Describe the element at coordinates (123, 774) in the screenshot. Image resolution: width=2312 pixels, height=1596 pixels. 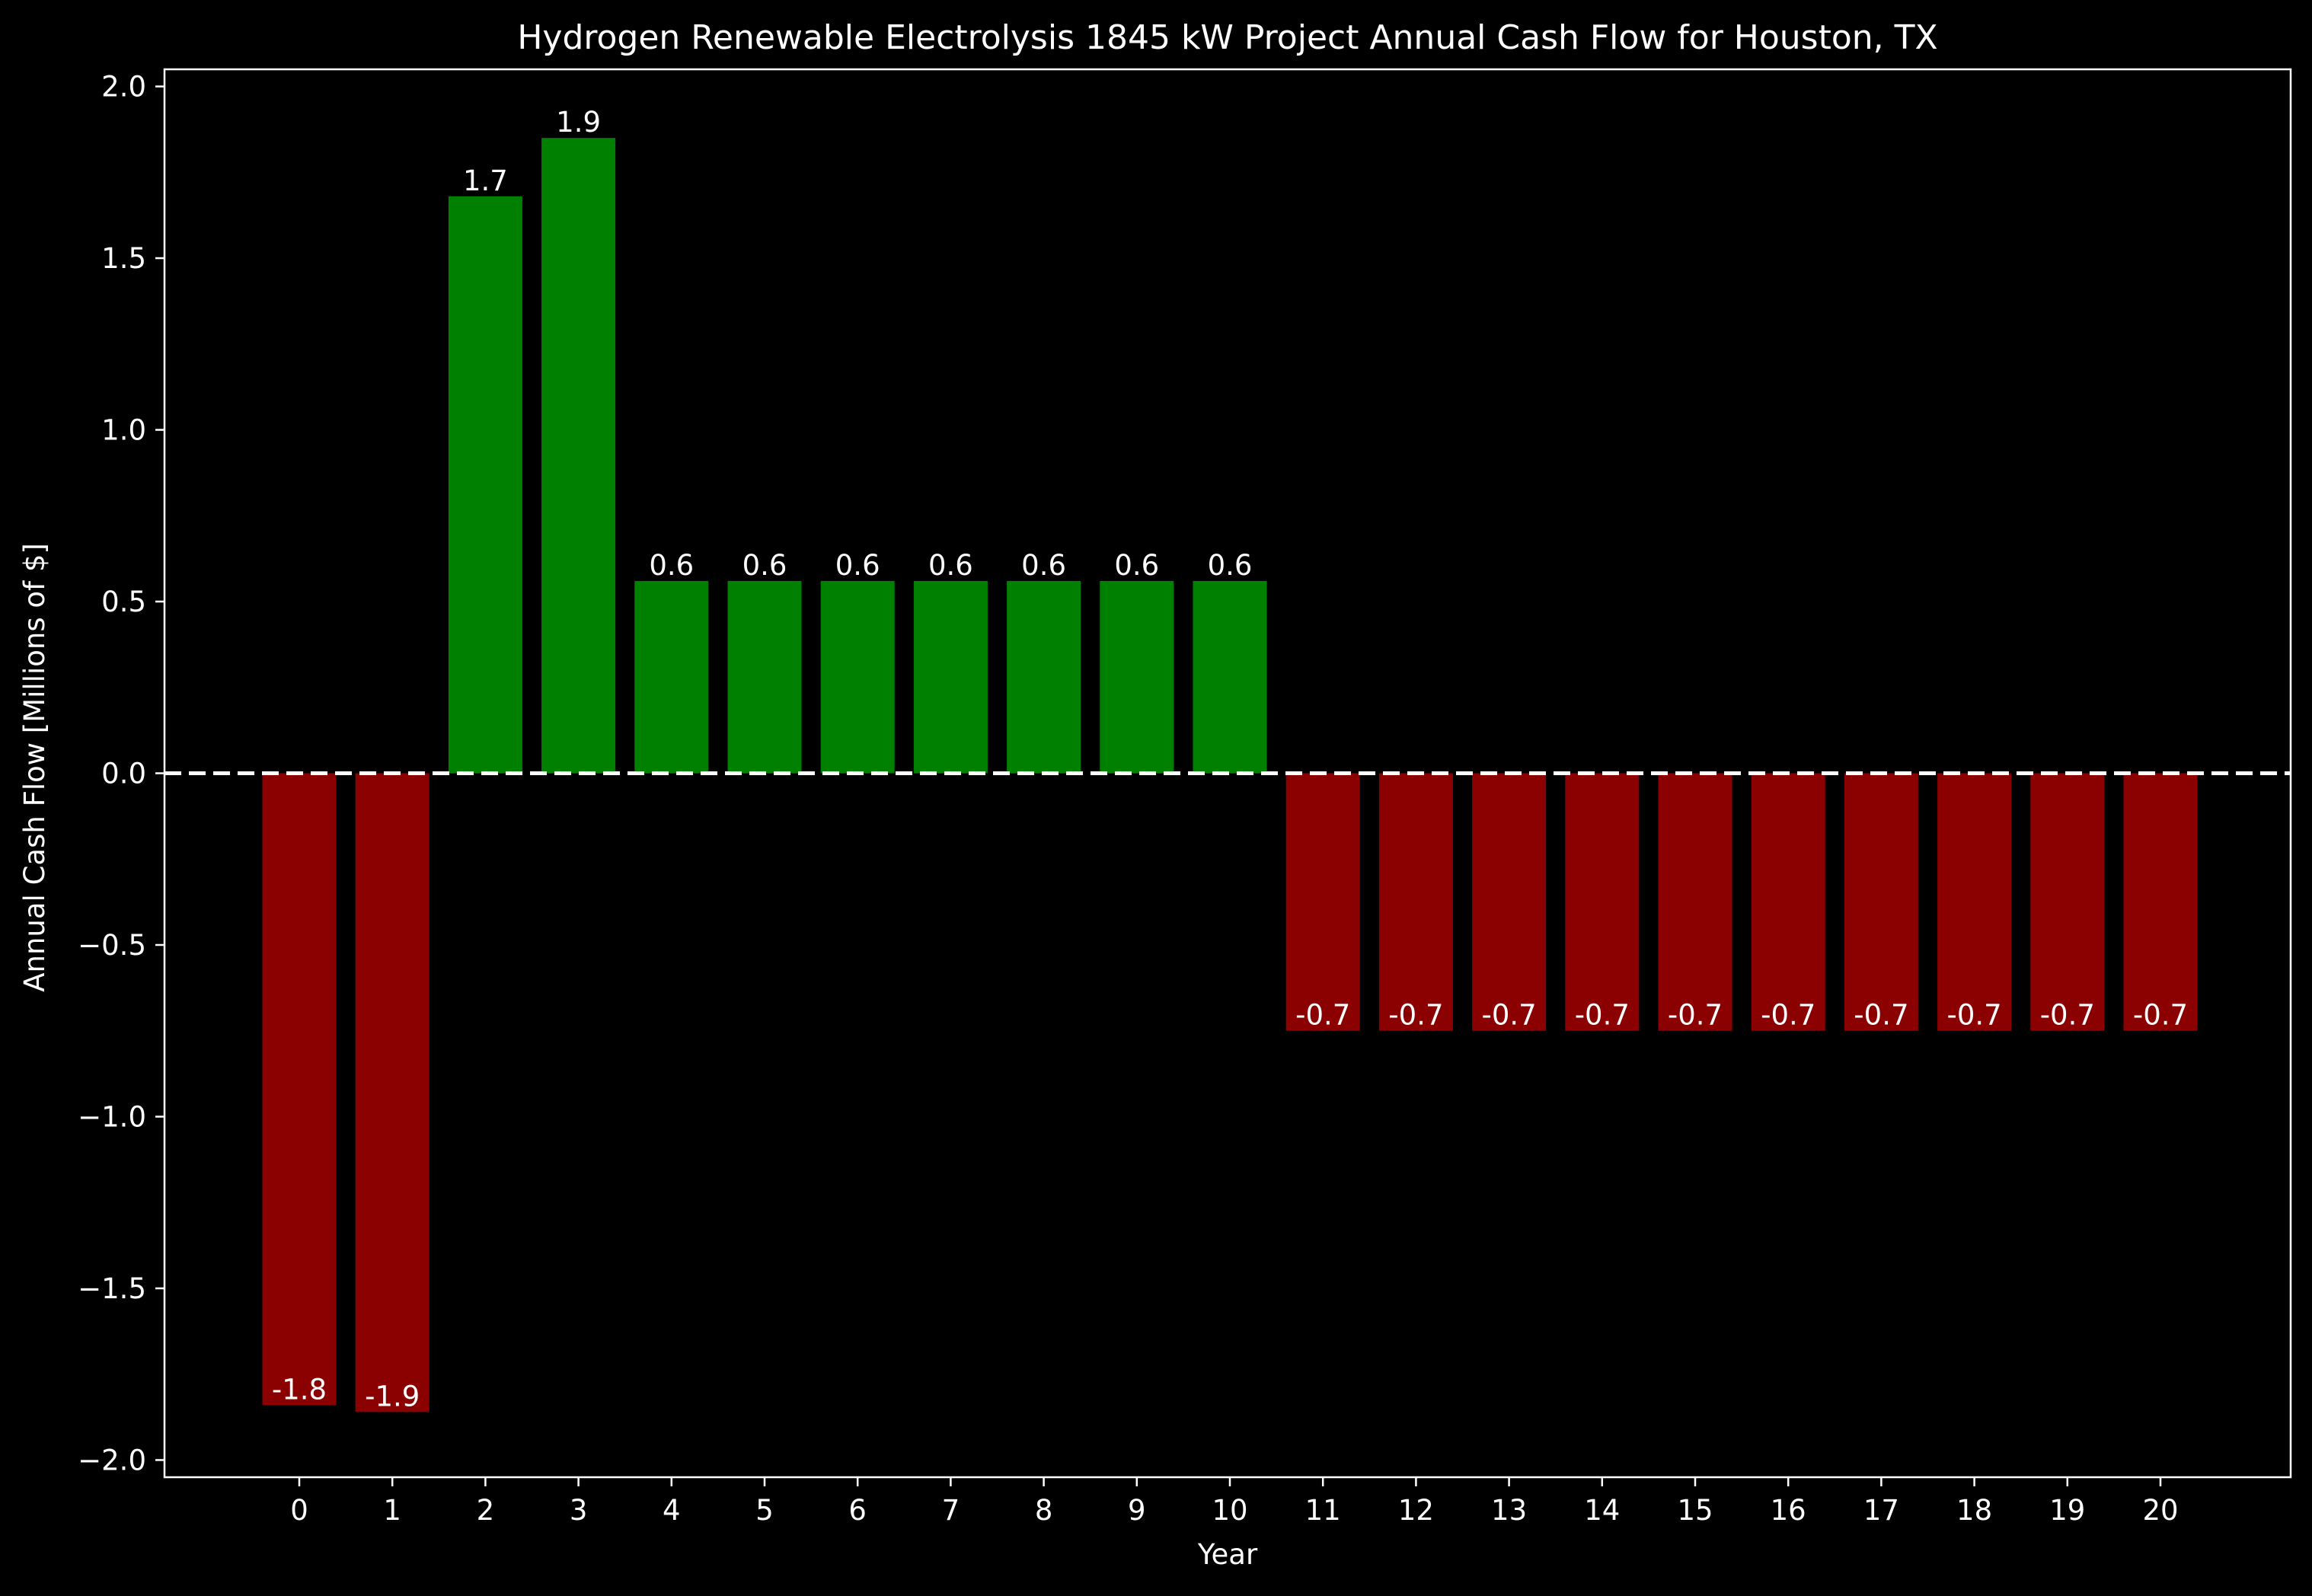
I see `y-tick-label: 0.0` at that location.